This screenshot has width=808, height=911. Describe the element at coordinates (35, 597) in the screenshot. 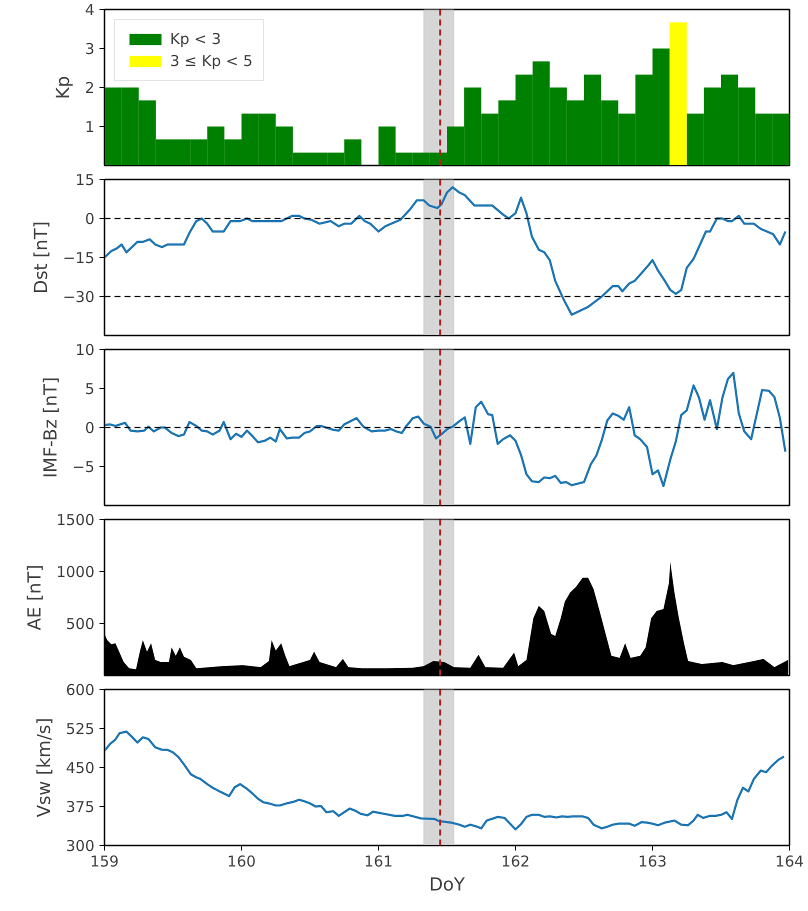

I see `y-axis-title: AE [nT]` at that location.